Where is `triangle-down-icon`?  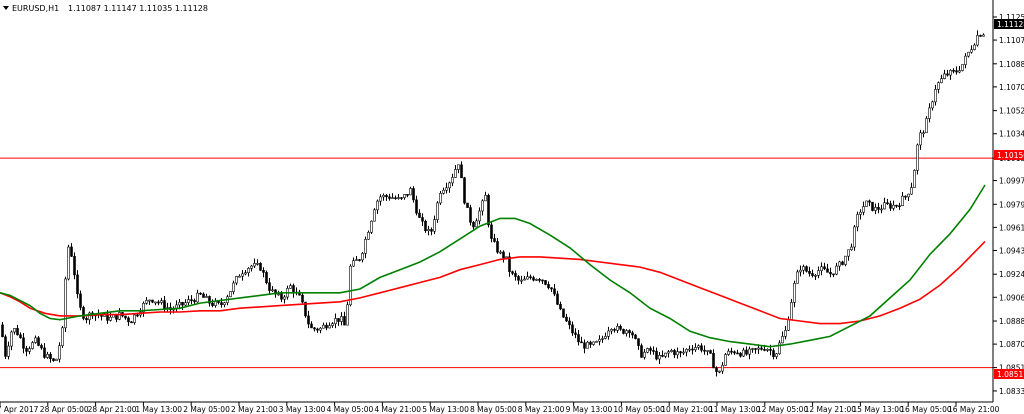
triangle-down-icon is located at coordinates (6, 8).